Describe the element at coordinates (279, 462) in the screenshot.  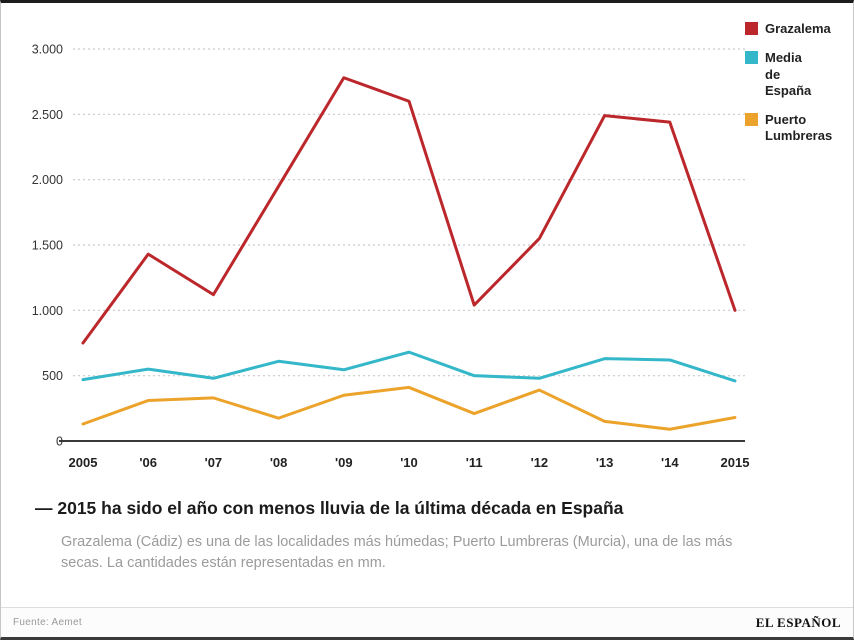
I see `svg-text: '08` at that location.